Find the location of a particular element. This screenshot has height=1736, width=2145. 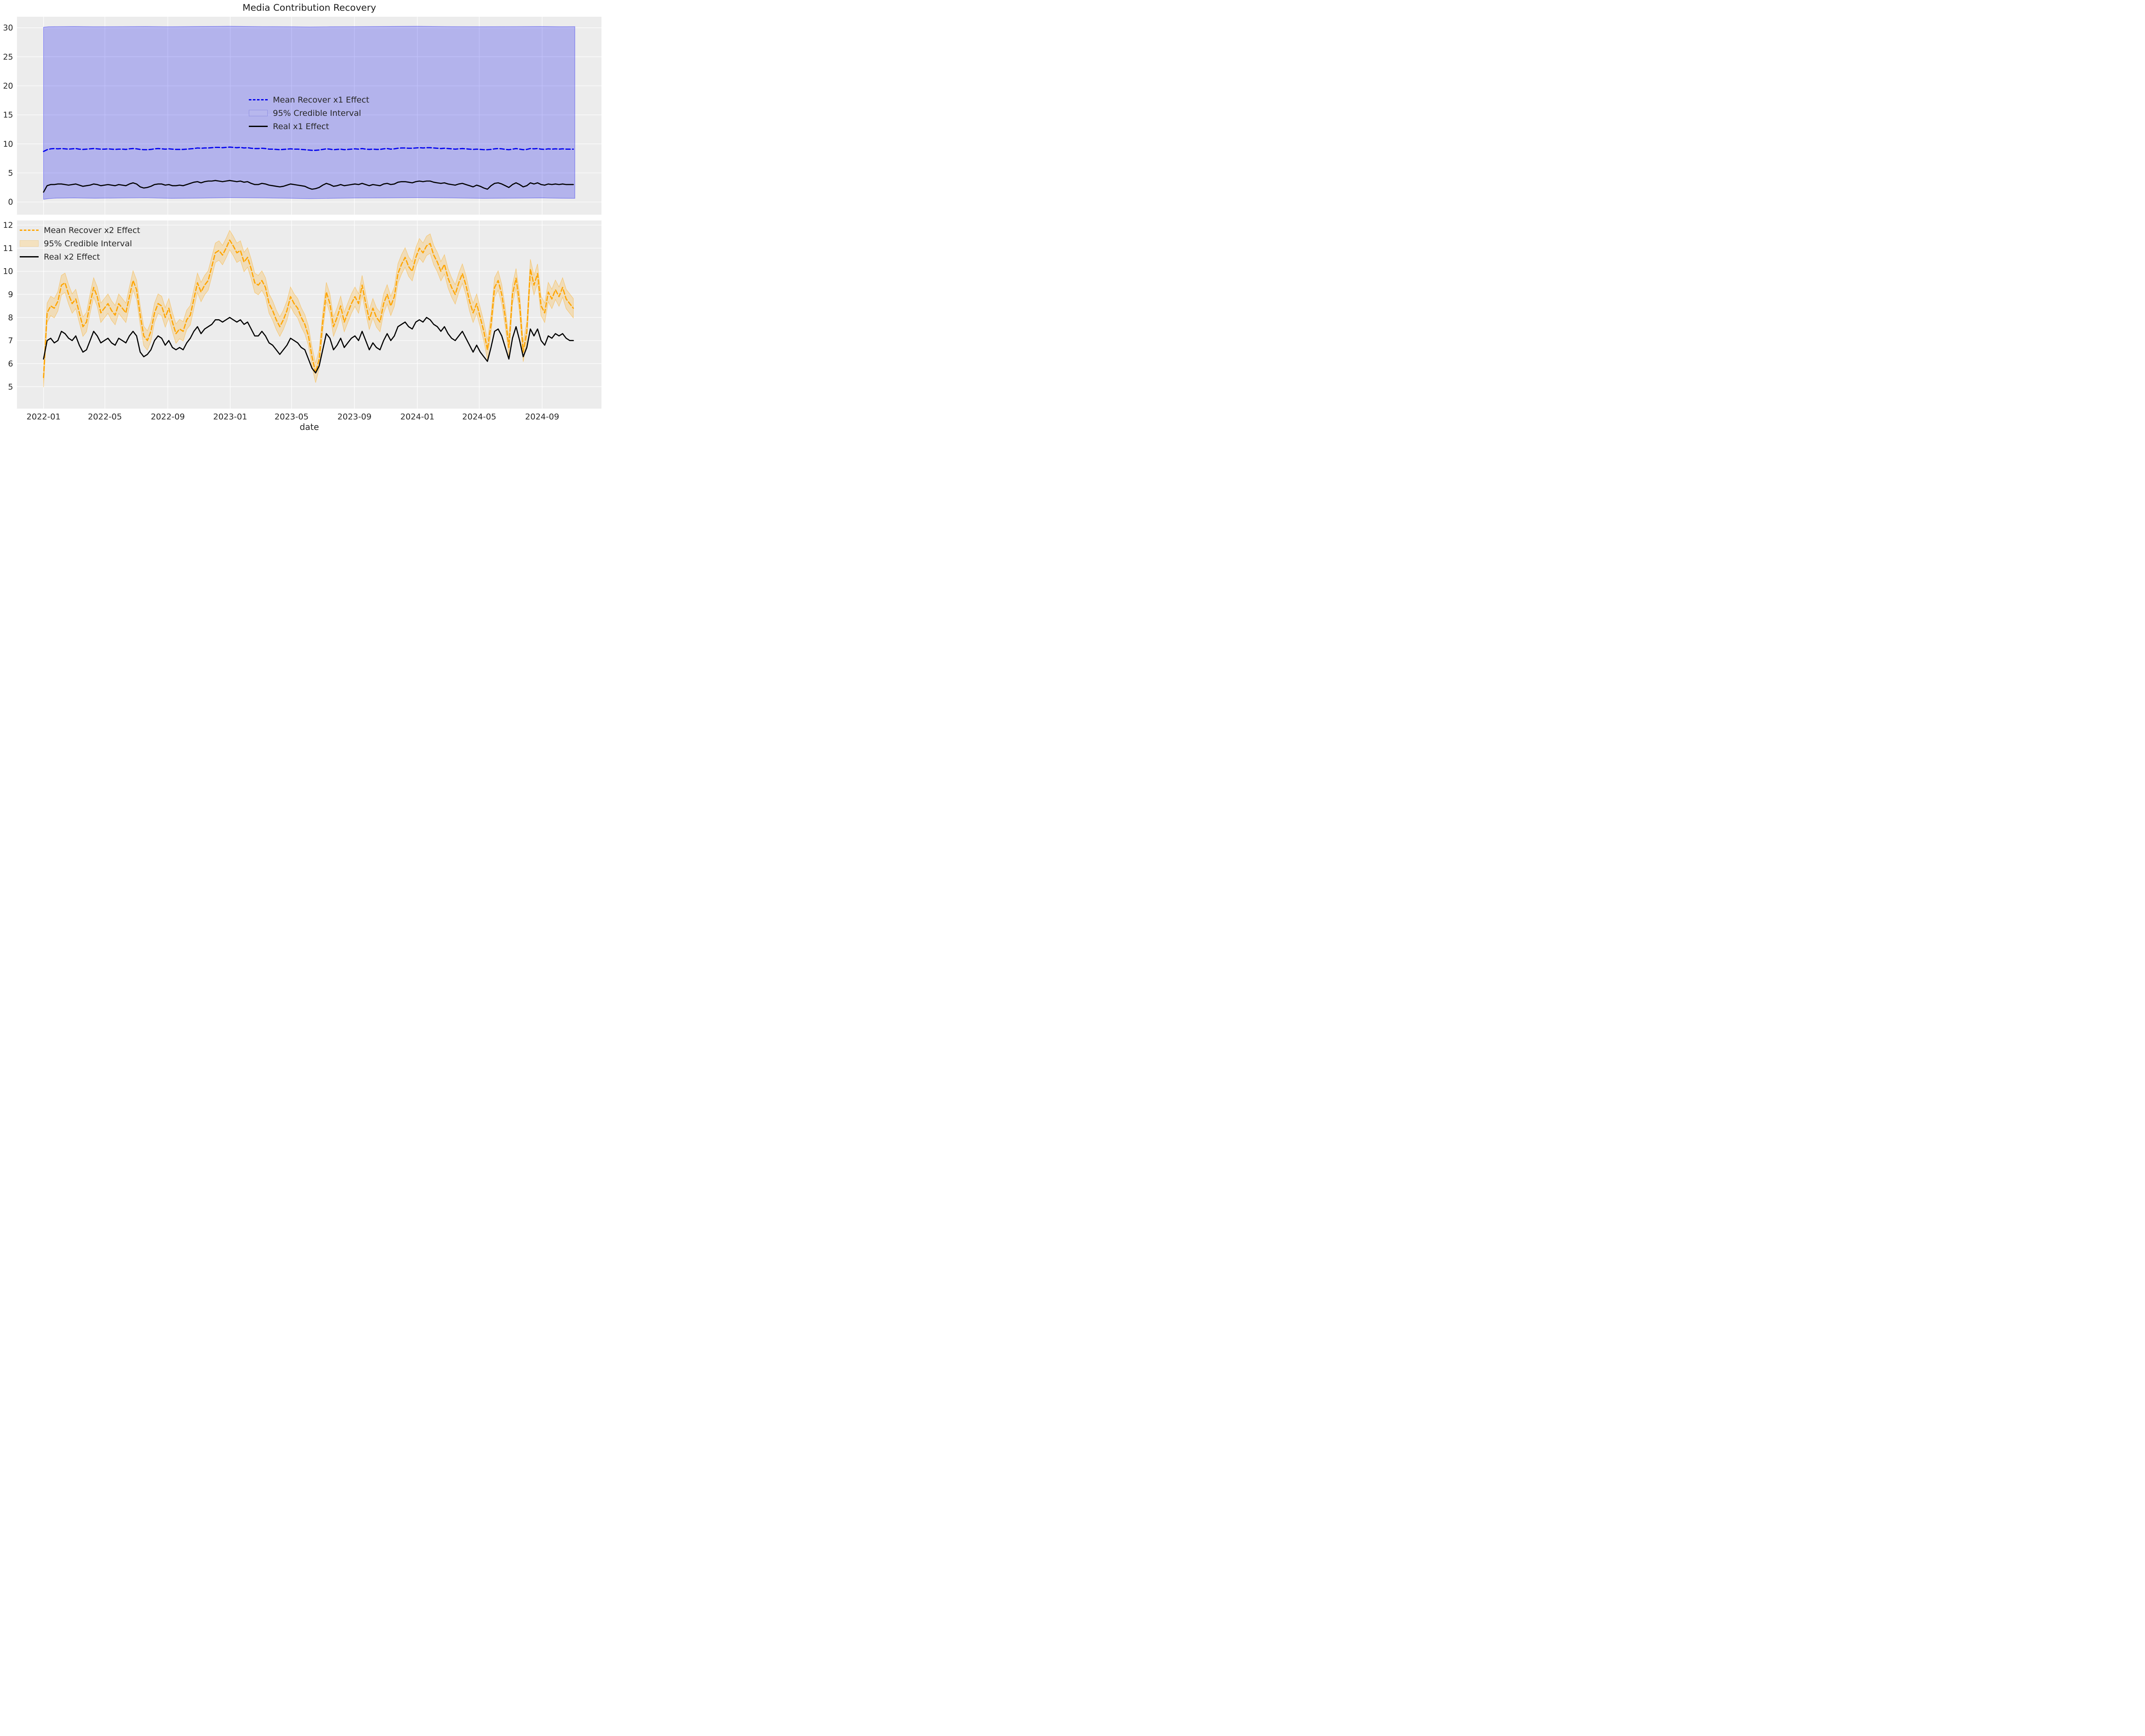

x1-mean-line is located at coordinates (308, 149).